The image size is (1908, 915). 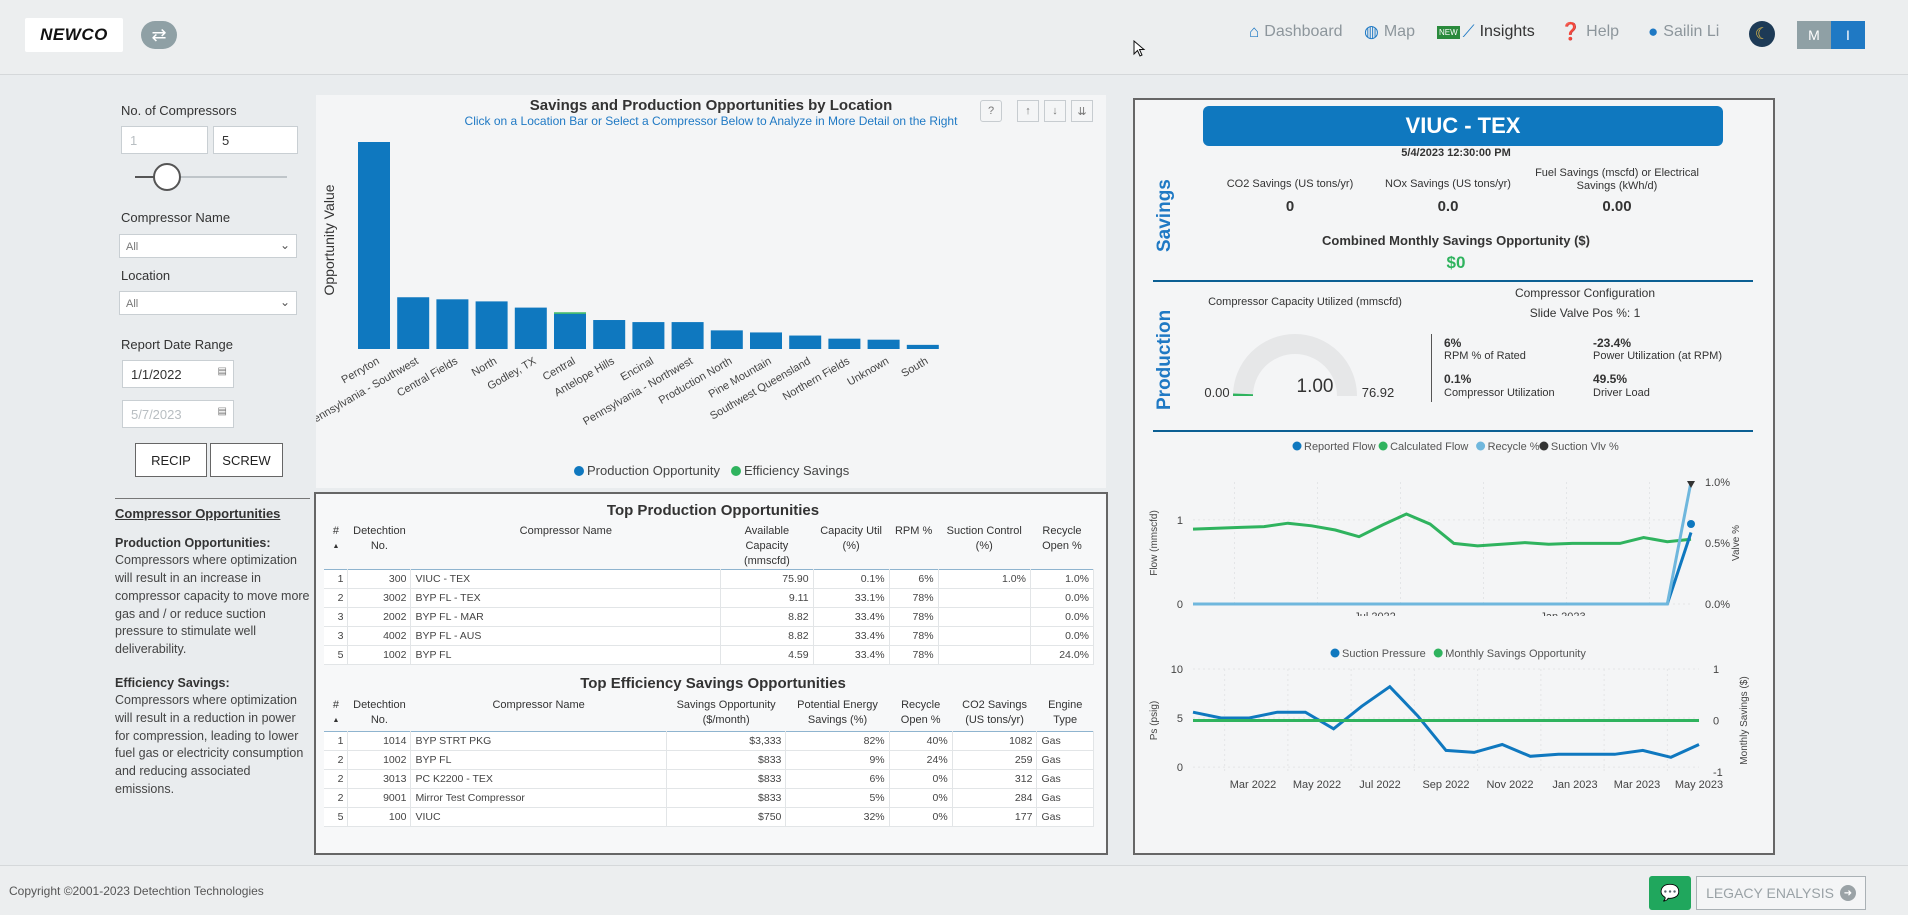 I want to click on location-select: All ⌄, so click(x=208, y=303).